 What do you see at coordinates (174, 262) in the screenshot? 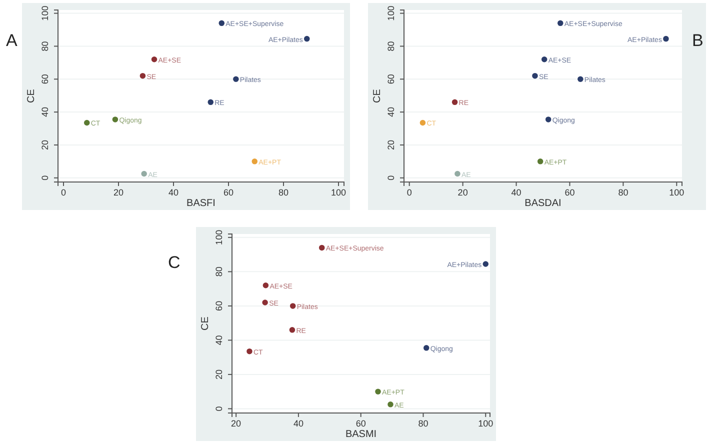
I see `text: C` at bounding box center [174, 262].